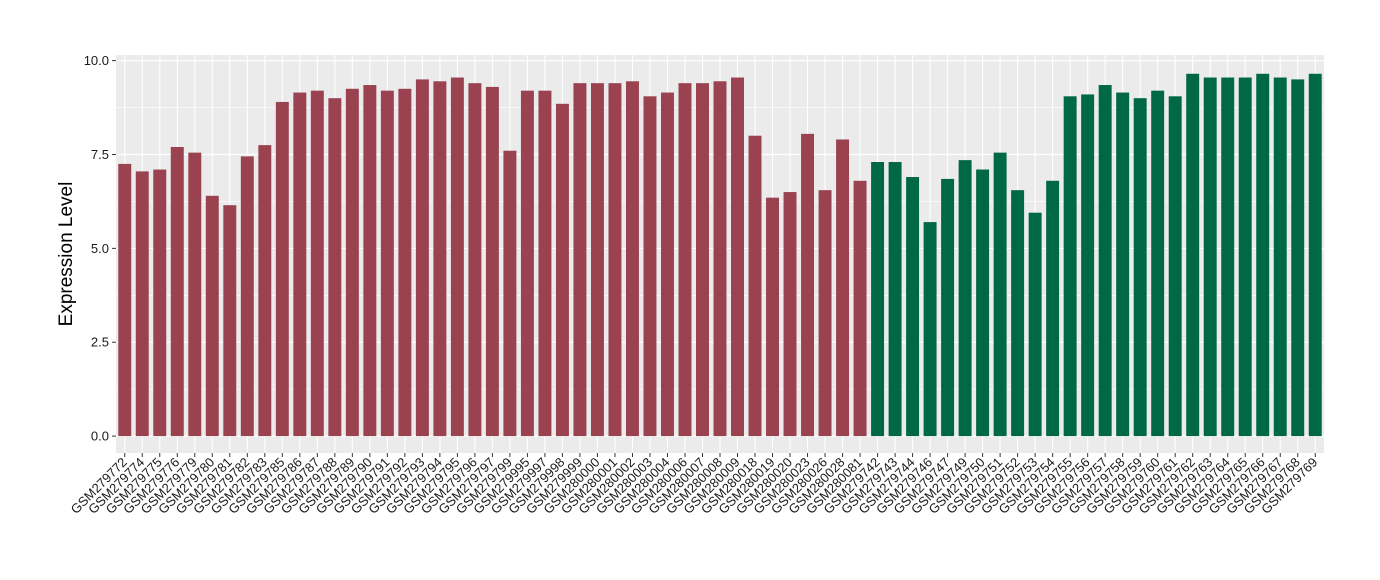 The image size is (1380, 580). I want to click on bar-GSM280019, so click(772, 317).